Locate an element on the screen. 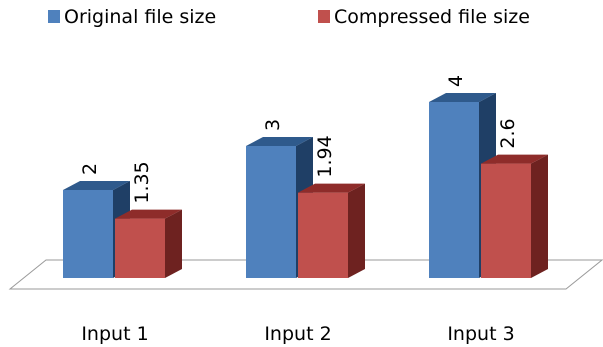 Image resolution: width=603 pixels, height=347 pixels. chart-legend: Original file size Compressed file size is located at coordinates (289, 17).